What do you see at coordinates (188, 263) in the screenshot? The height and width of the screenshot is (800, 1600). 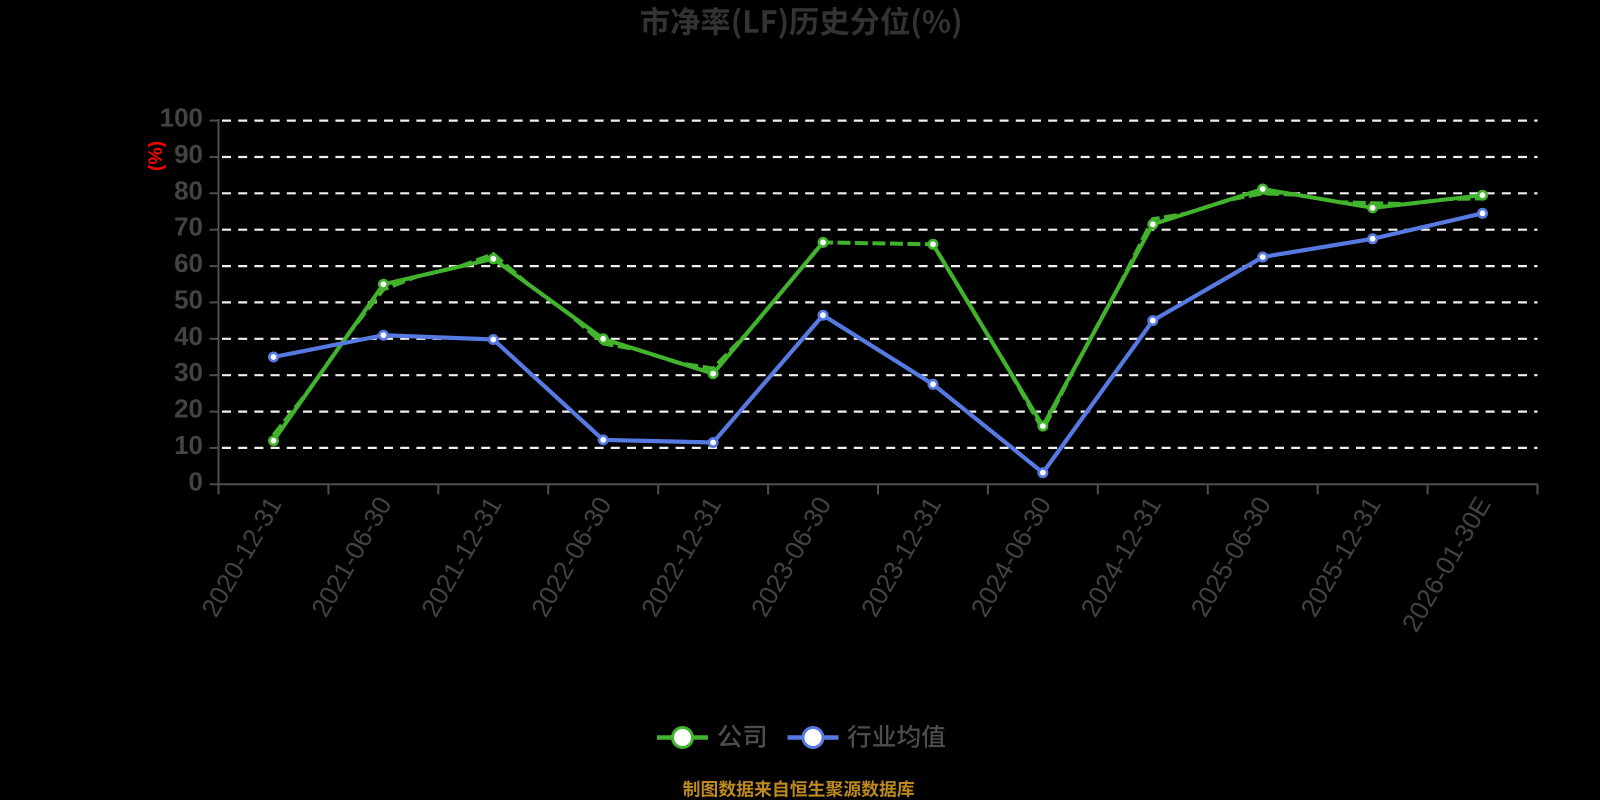 I see `svg-text: 60` at bounding box center [188, 263].